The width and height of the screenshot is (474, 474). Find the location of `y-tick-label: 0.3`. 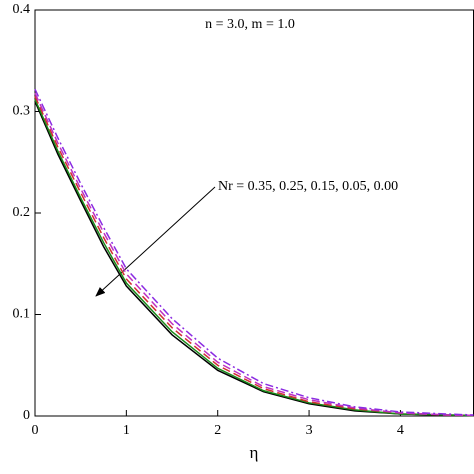

y-tick-label: 0.3 is located at coordinates (22, 111).